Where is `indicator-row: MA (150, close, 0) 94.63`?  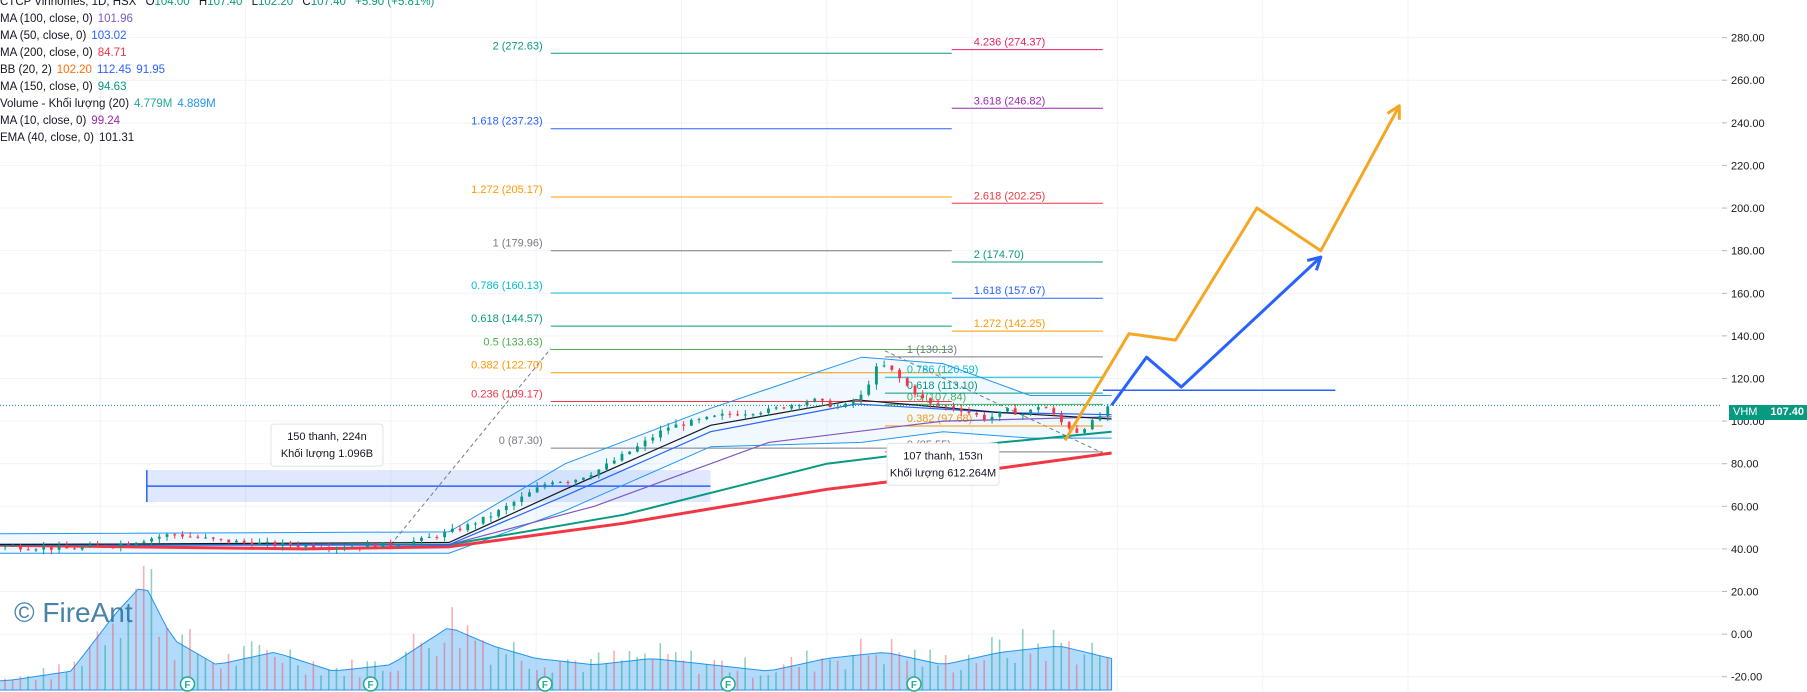 indicator-row: MA (150, close, 0) 94.63 is located at coordinates (217, 87).